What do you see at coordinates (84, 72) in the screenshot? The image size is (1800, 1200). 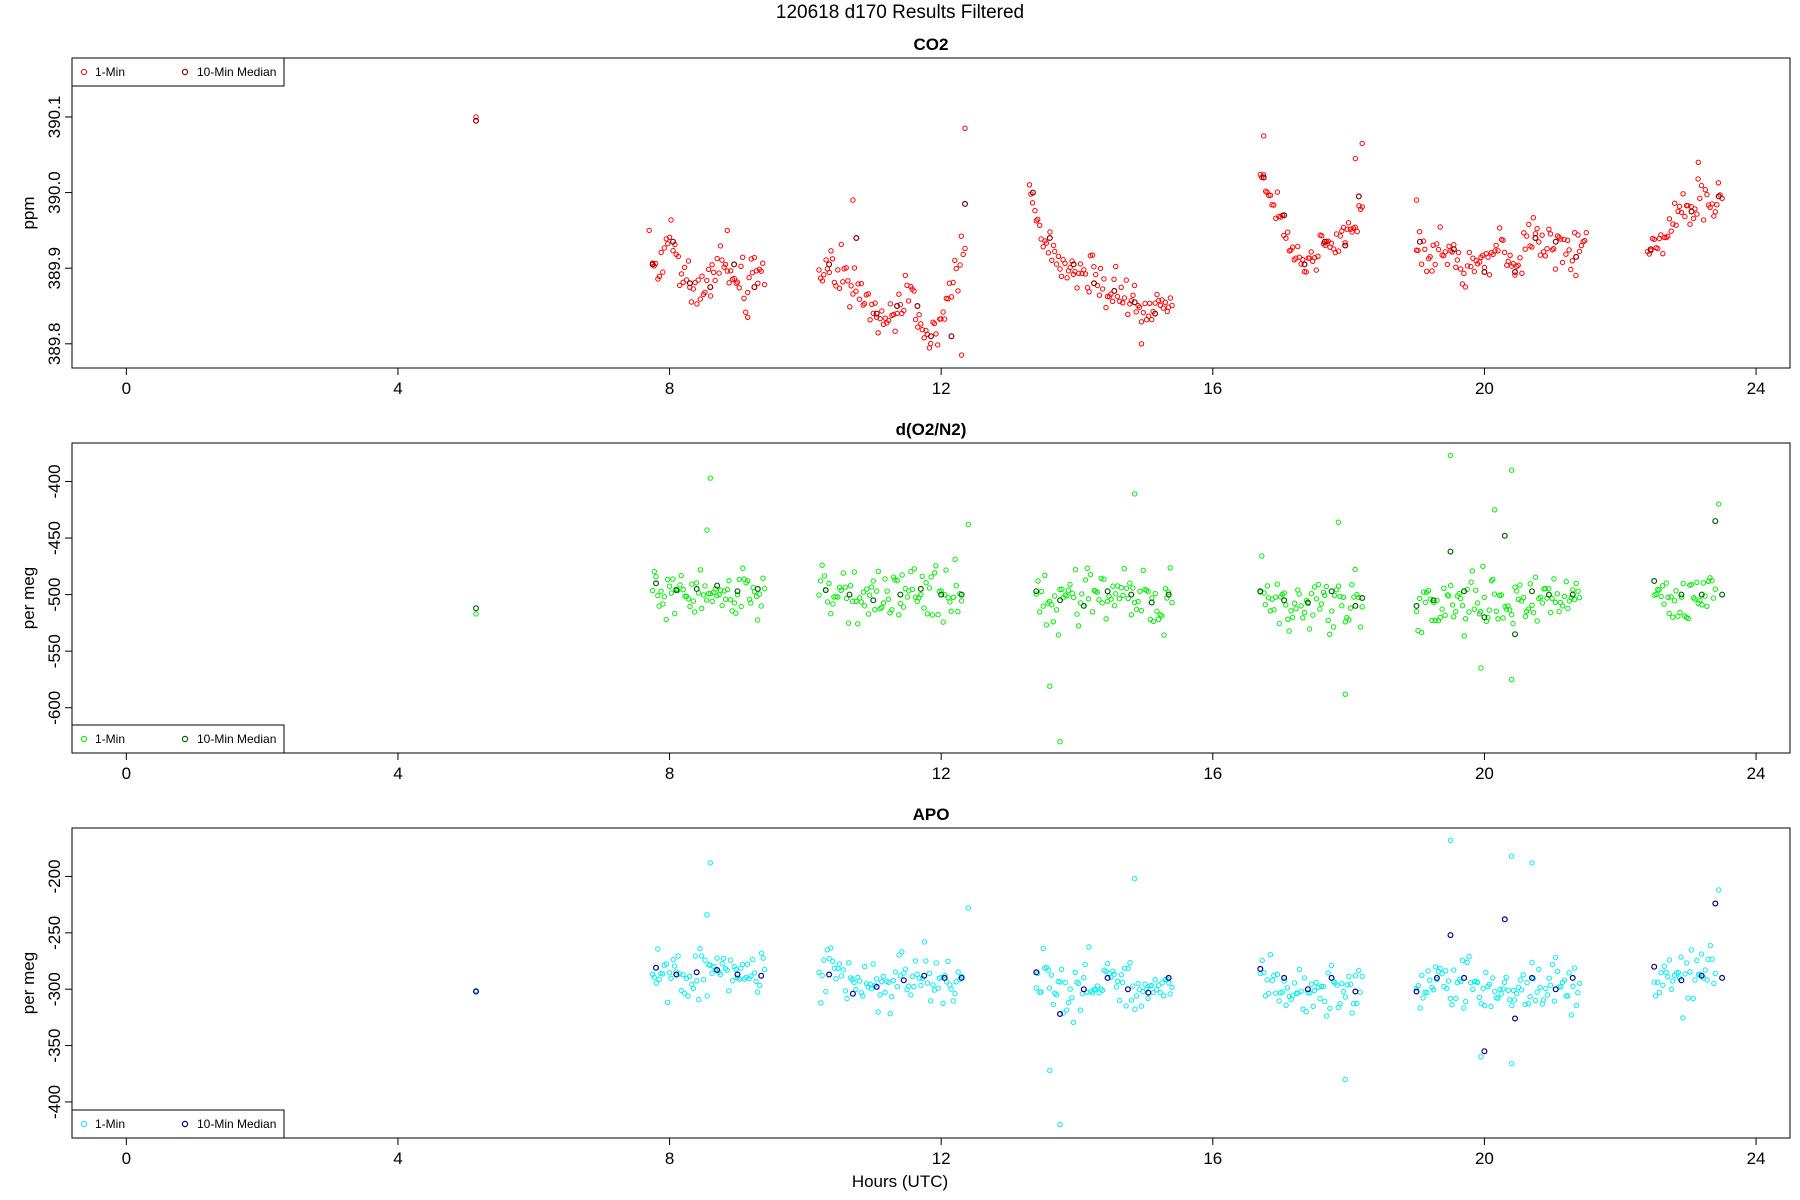 I see `legend-marker-one-min` at bounding box center [84, 72].